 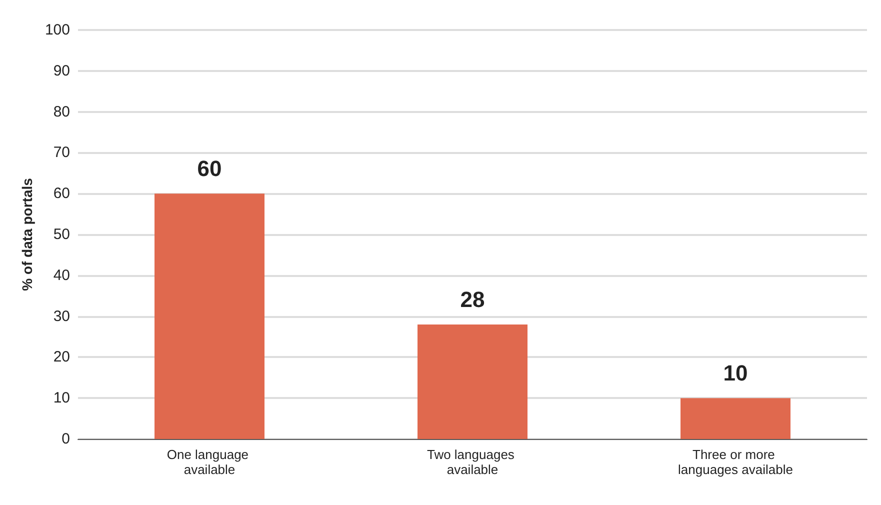 I want to click on y-tick-label: 20, so click(x=61, y=357).